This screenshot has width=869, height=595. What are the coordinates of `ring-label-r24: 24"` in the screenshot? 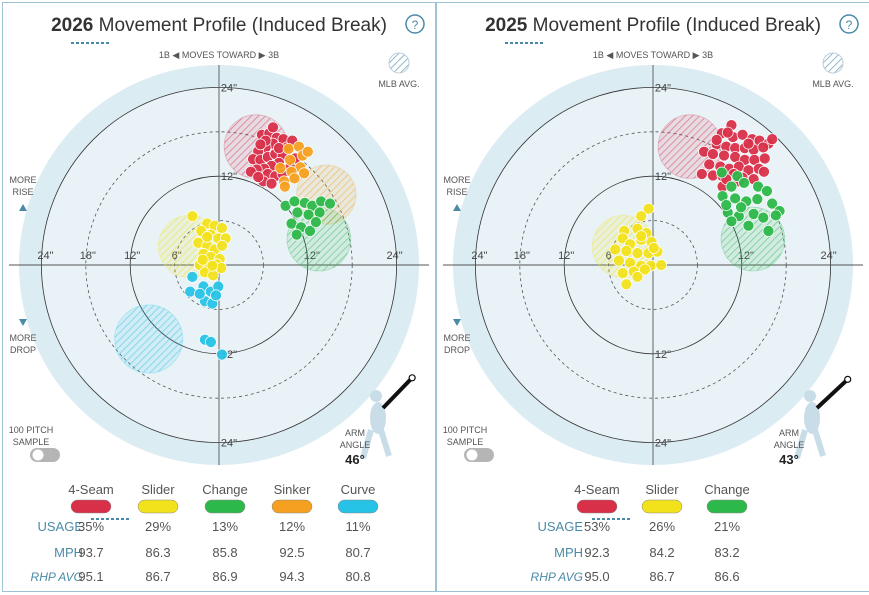 It's located at (829, 256).